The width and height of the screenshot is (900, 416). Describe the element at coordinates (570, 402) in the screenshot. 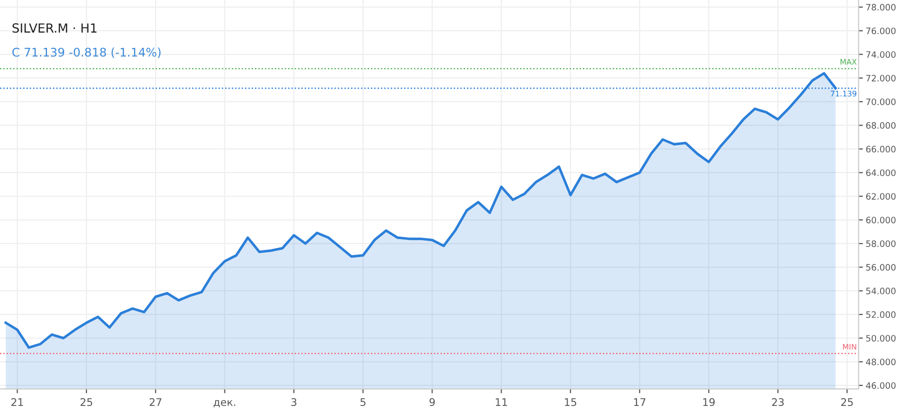

I see `x-tick-label: 15` at that location.